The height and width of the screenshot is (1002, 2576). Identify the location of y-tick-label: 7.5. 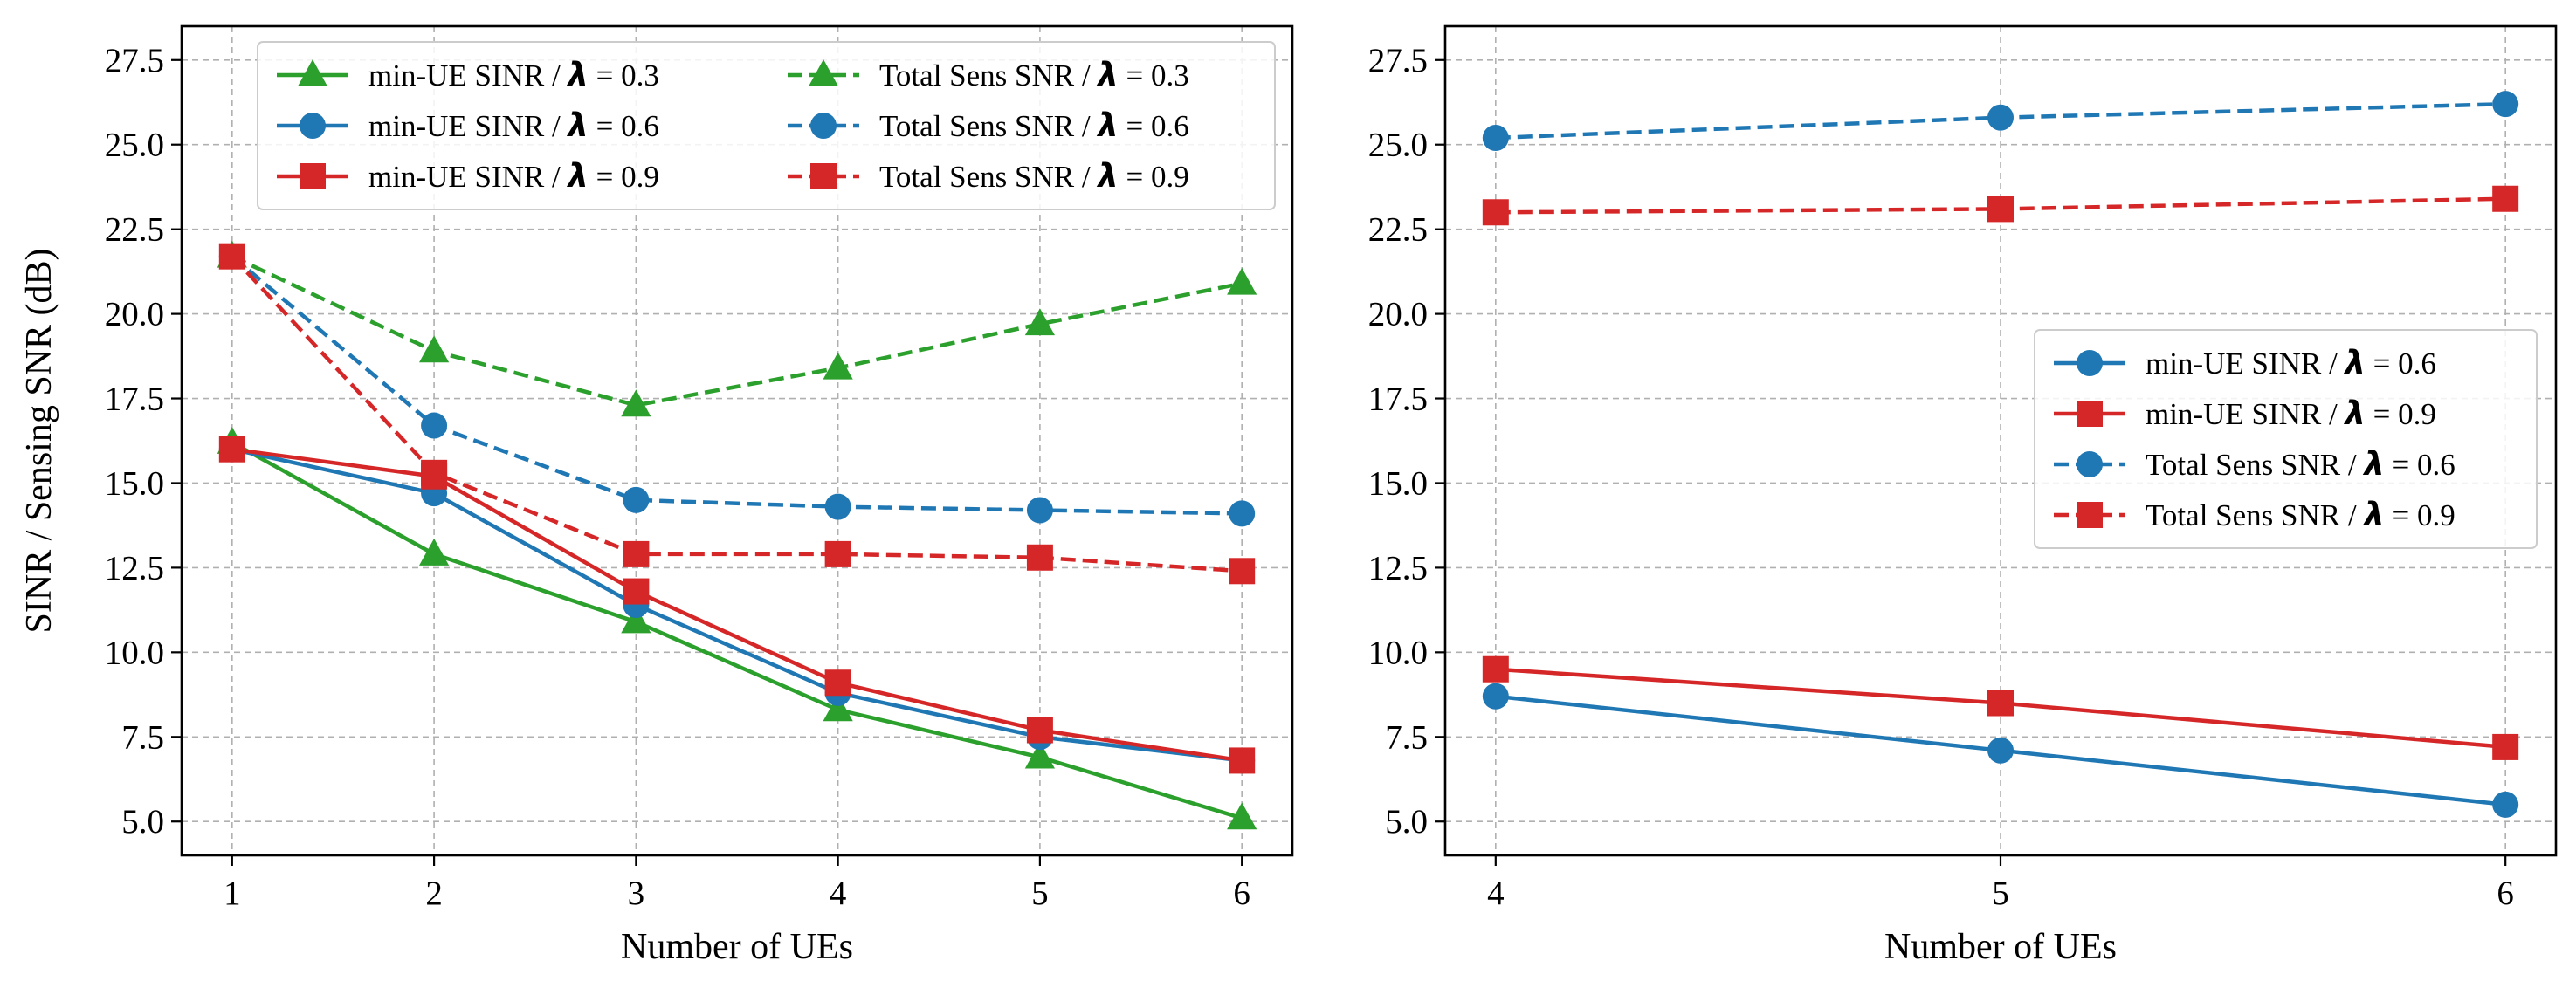
(142, 737).